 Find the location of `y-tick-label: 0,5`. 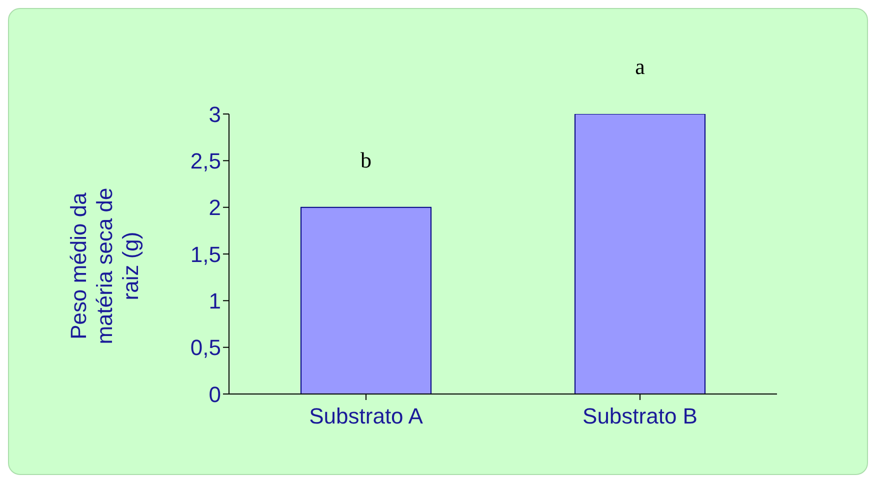

y-tick-label: 0,5 is located at coordinates (205, 347).